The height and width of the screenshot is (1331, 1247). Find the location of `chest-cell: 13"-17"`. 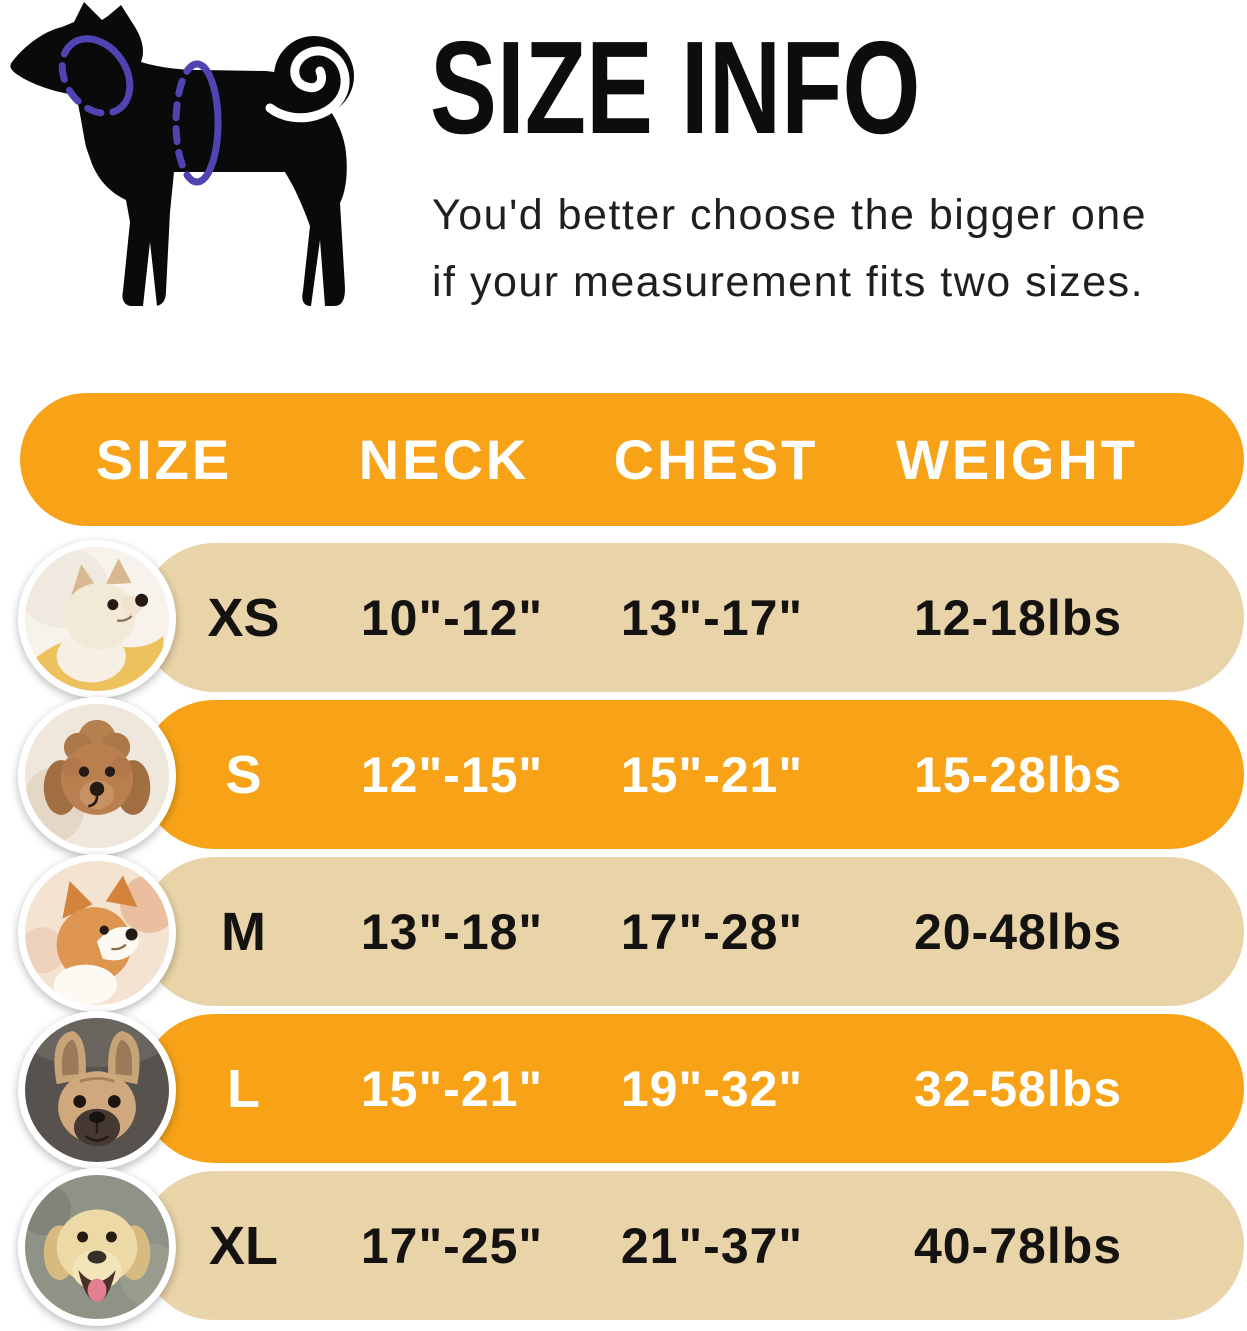

chest-cell: 13"-17" is located at coordinates (712, 617).